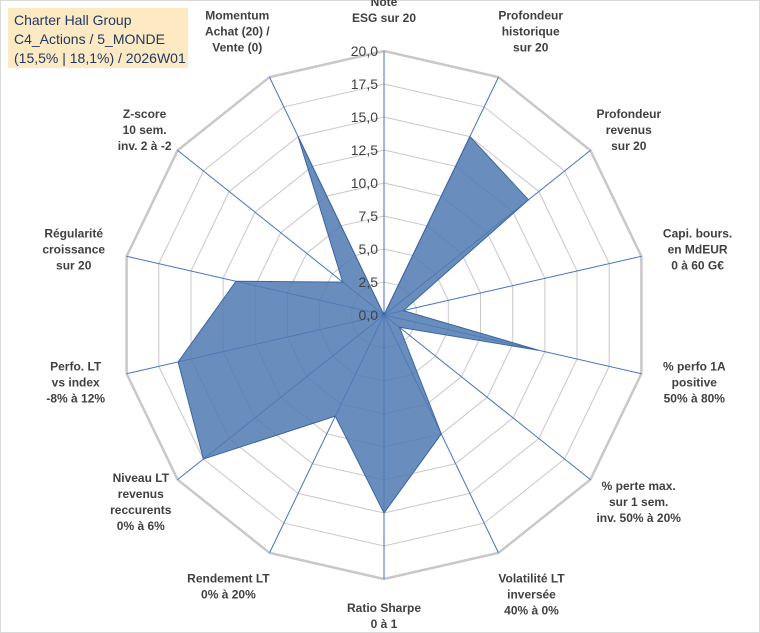  What do you see at coordinates (141, 478) in the screenshot?
I see `axis-label-line: Niveau LT` at bounding box center [141, 478].